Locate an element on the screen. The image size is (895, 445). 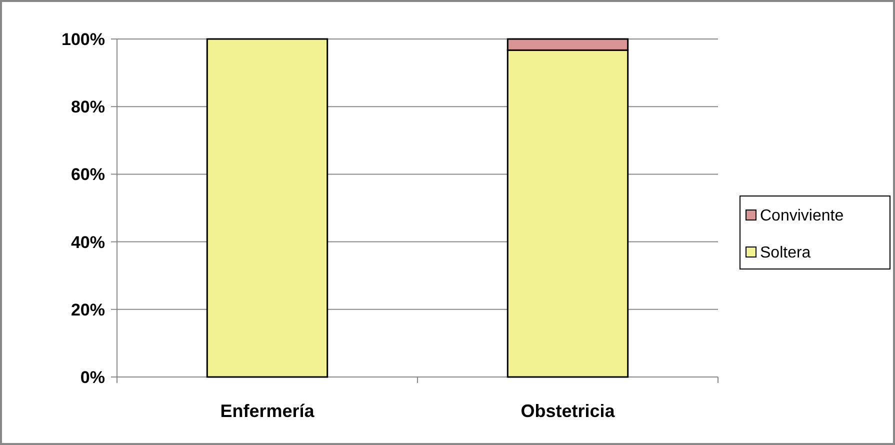
legend-label: Conviviente is located at coordinates (802, 216).